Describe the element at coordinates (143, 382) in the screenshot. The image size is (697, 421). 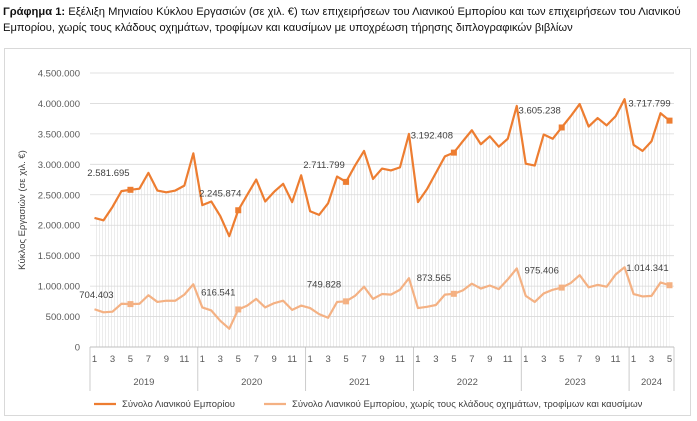
I see `x-year-label: 2019` at that location.